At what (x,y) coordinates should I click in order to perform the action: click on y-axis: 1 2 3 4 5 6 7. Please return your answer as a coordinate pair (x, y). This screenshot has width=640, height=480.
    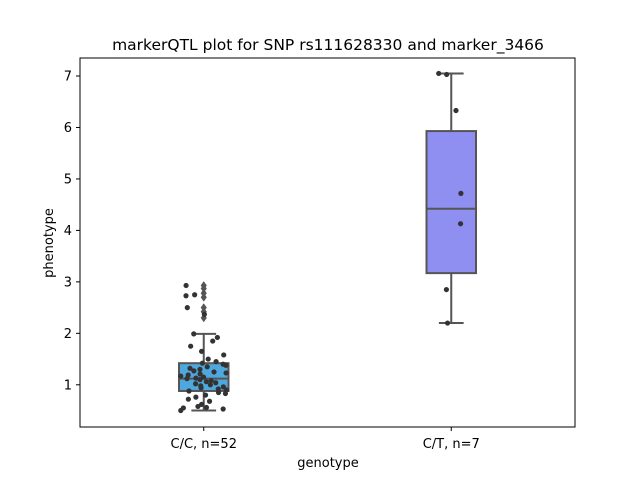
    Looking at the image, I should click on (72, 231).